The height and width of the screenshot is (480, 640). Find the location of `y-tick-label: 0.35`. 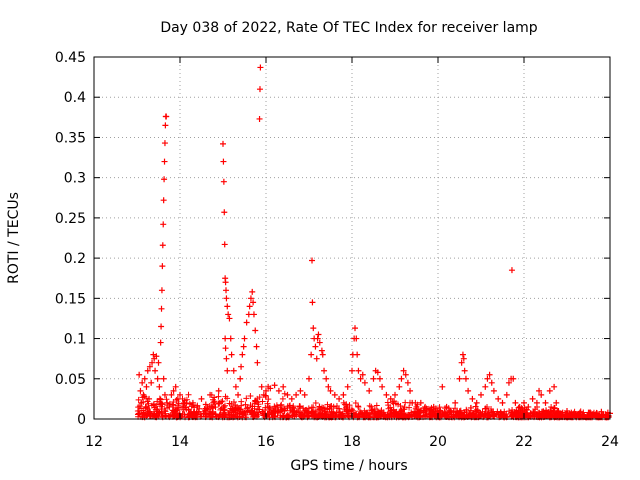

y-tick-label: 0.35 is located at coordinates (70, 138).